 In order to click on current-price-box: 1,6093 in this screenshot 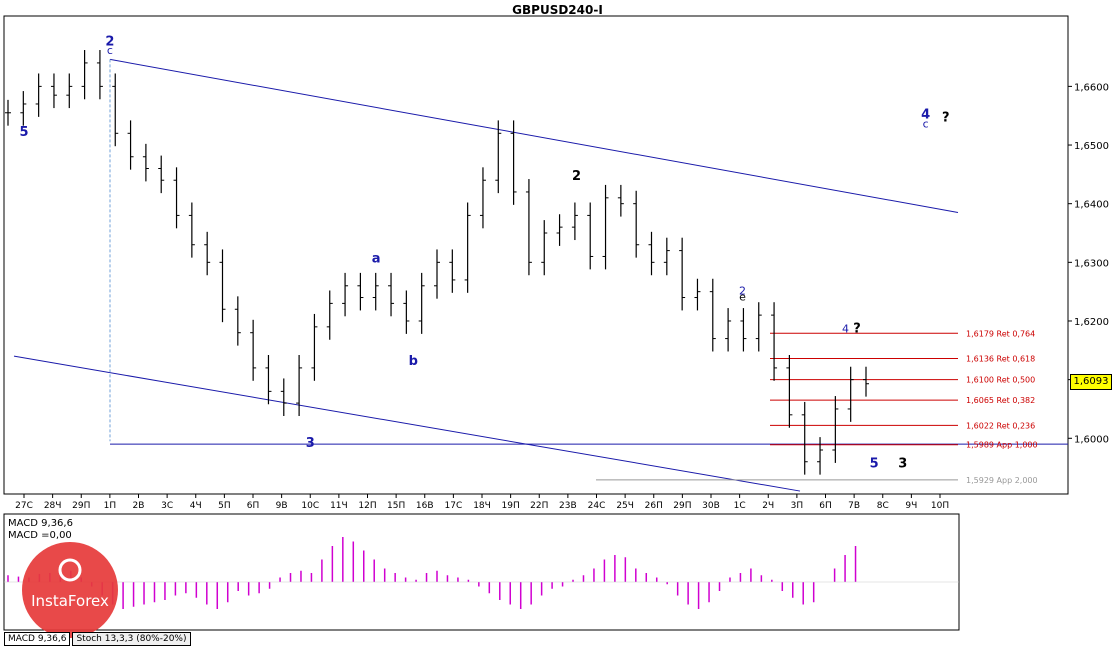, I will do `click(1091, 382)`.